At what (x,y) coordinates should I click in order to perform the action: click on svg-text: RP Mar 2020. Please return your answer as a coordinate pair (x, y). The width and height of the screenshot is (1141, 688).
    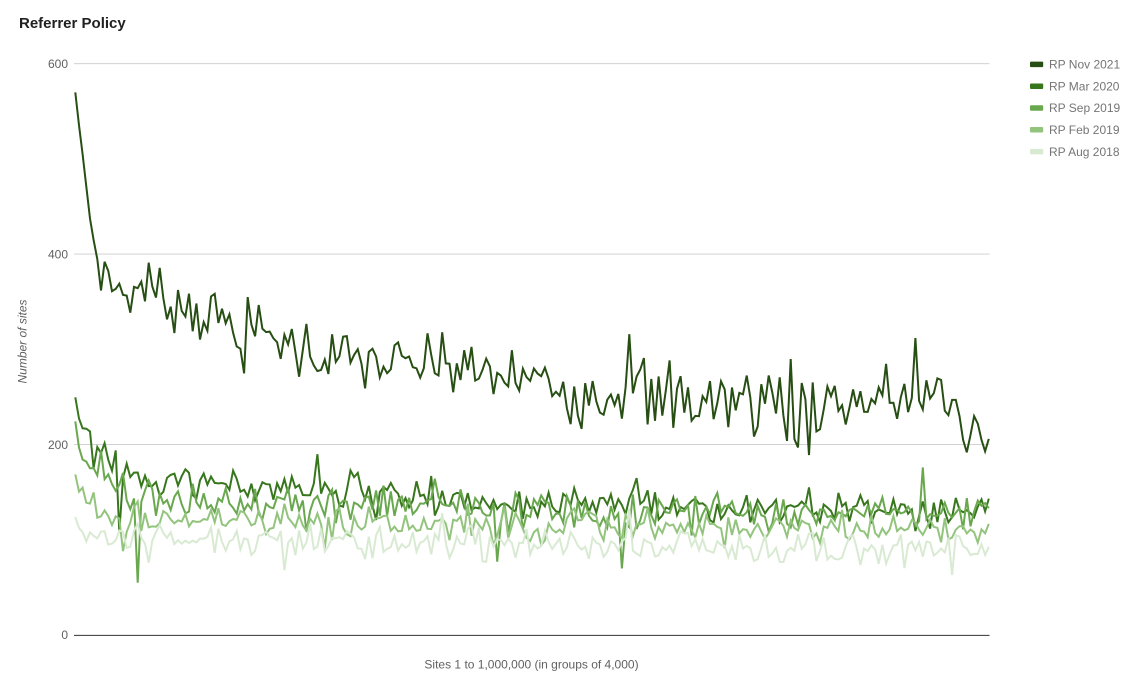
    Looking at the image, I should click on (1084, 86).